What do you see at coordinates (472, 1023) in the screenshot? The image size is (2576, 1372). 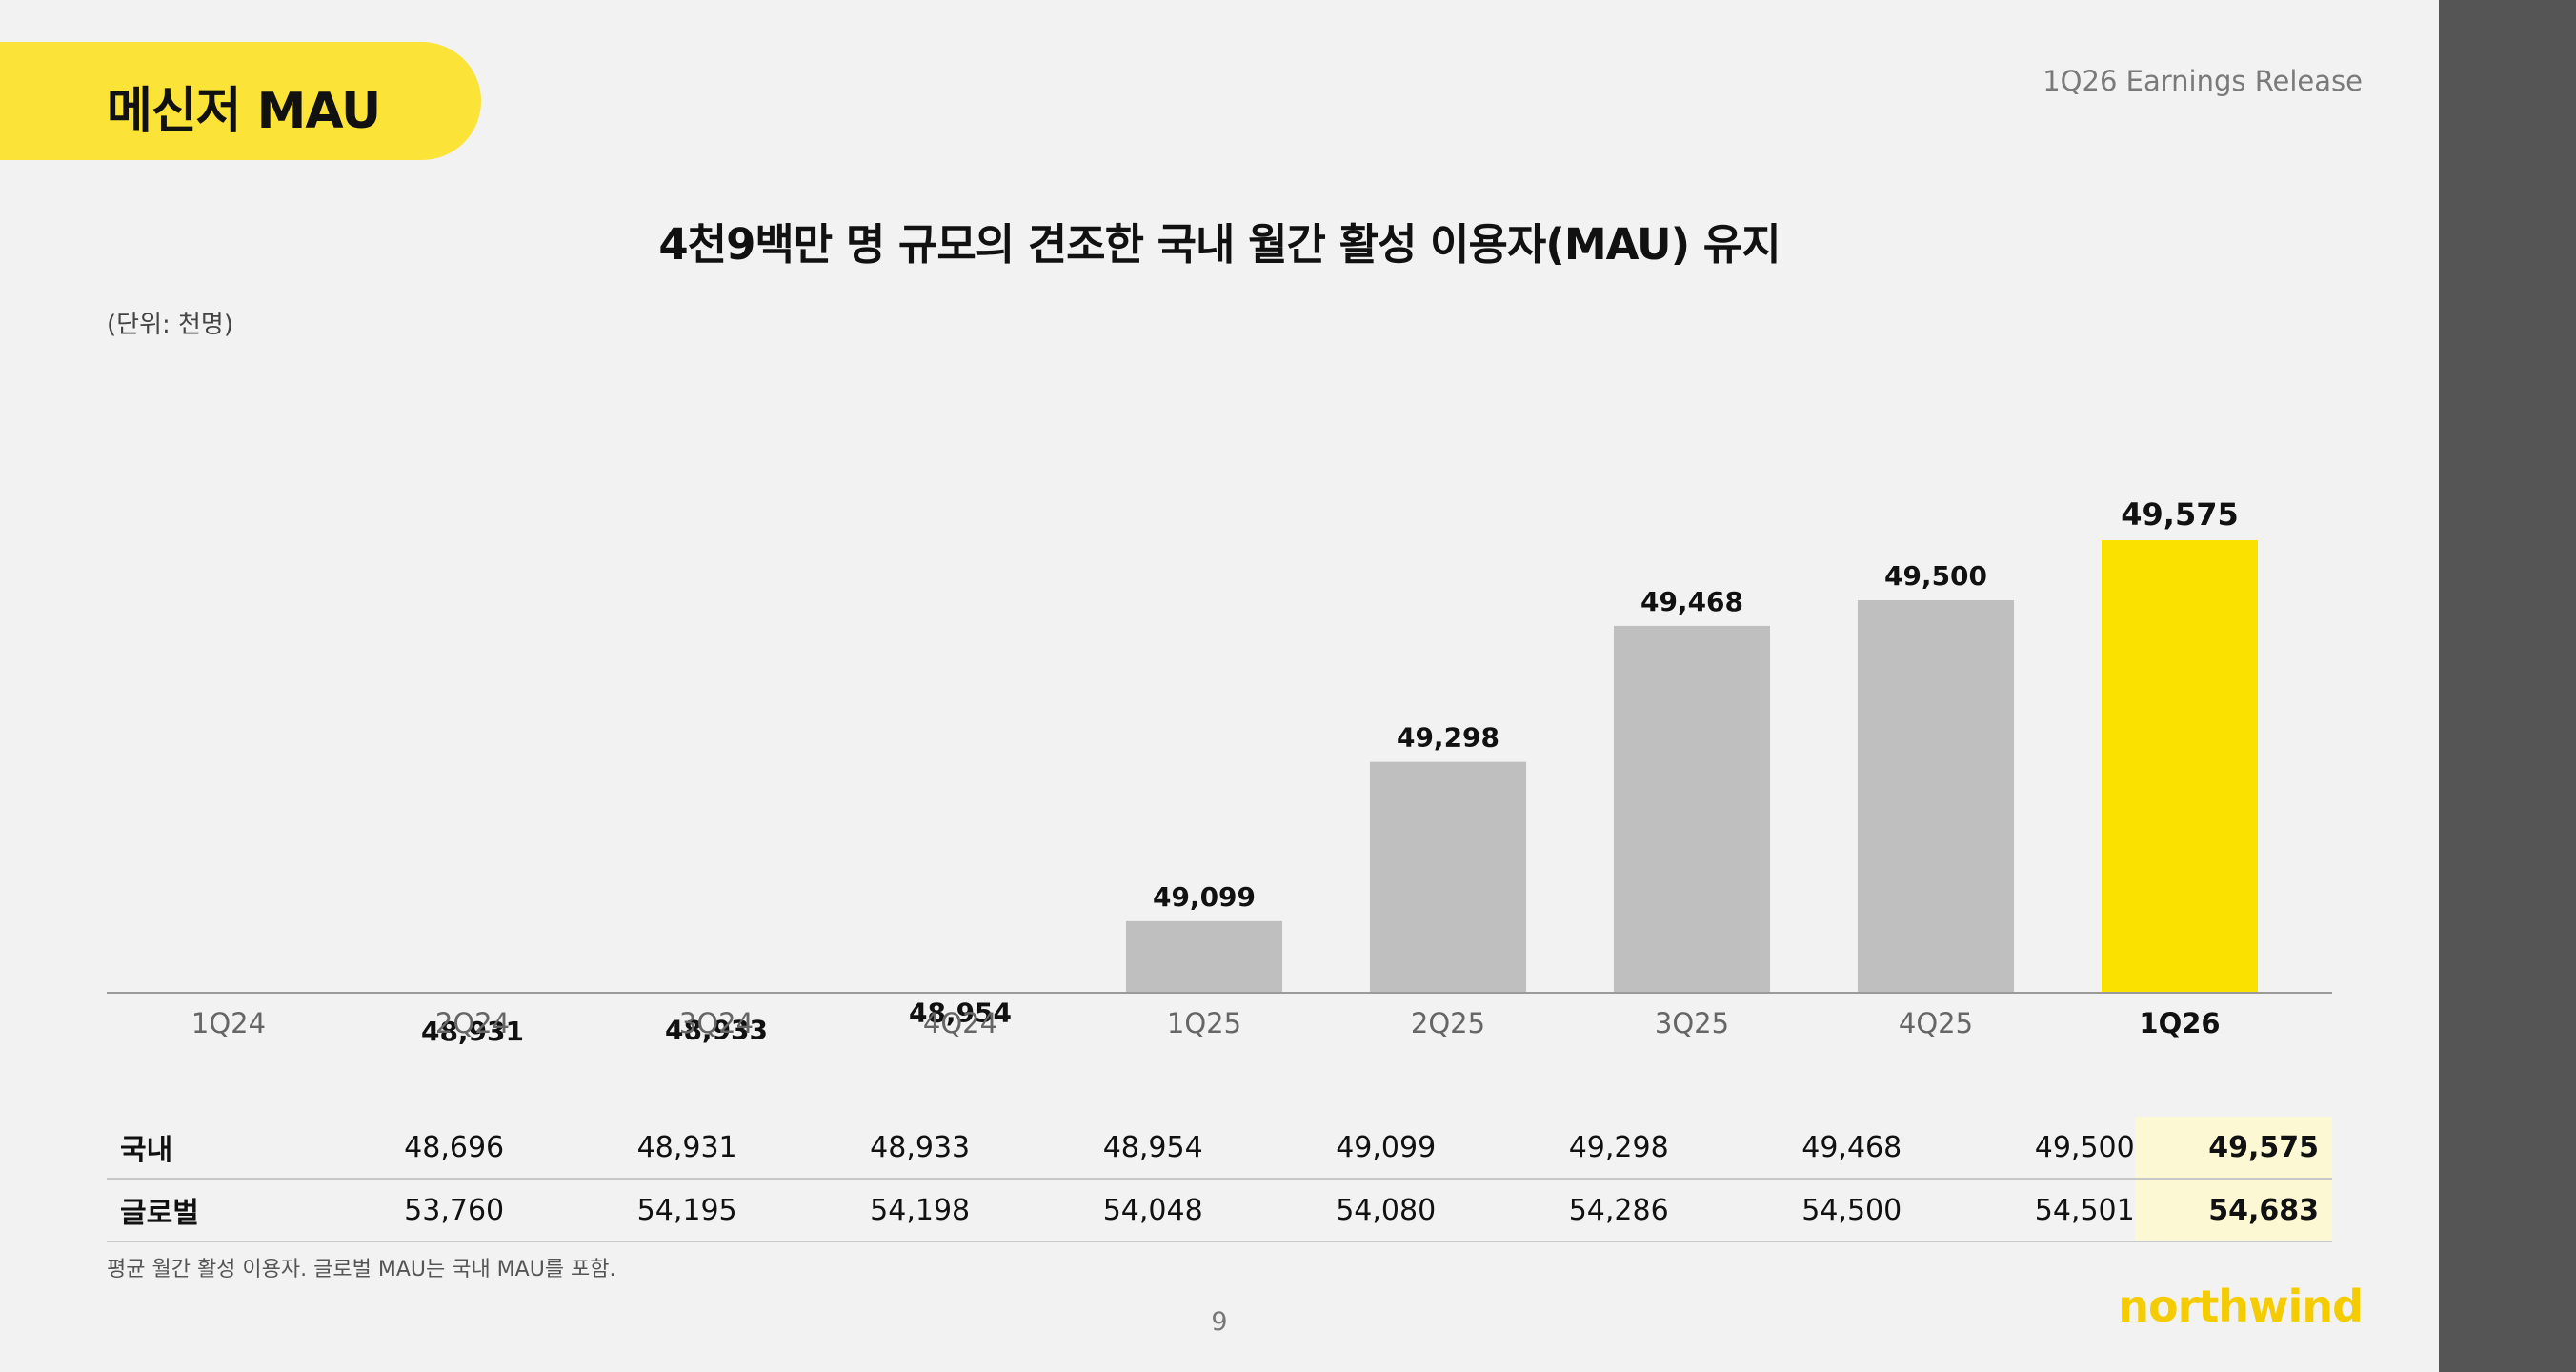 I see `x-tick-label: 2Q24` at bounding box center [472, 1023].